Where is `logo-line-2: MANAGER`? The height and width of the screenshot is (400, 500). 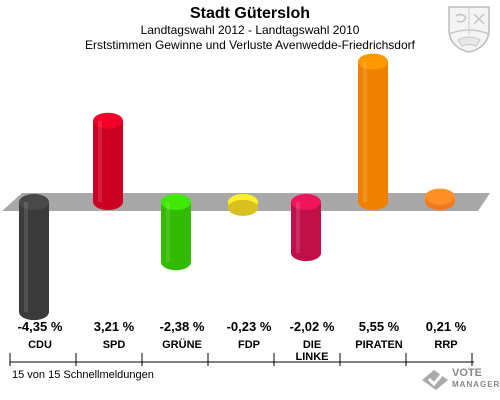 logo-line-2: MANAGER is located at coordinates (476, 384).